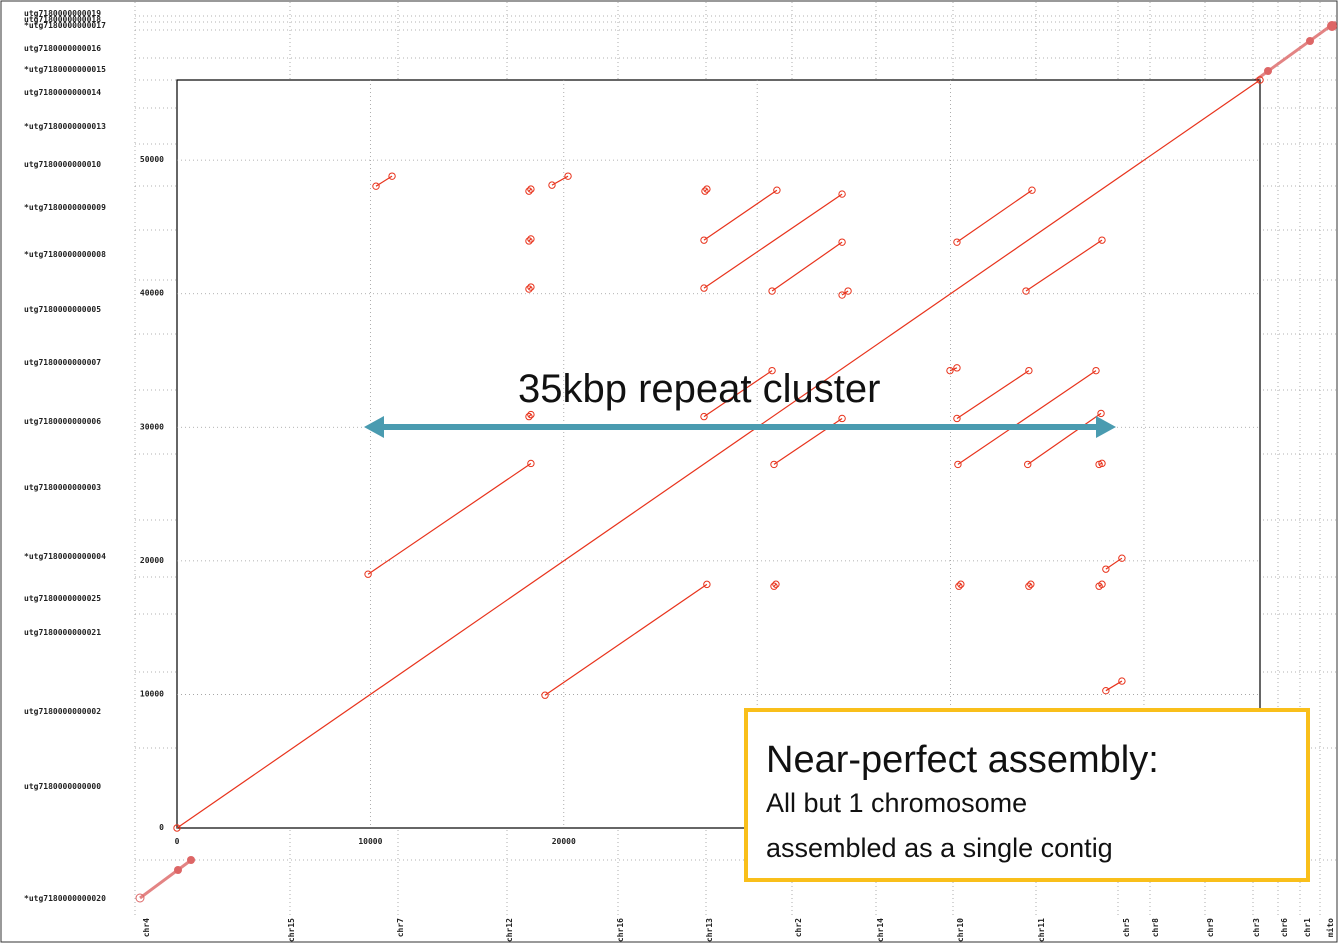 Image resolution: width=1338 pixels, height=943 pixels. I want to click on contig-label: *utg7180000000017, so click(65, 25).